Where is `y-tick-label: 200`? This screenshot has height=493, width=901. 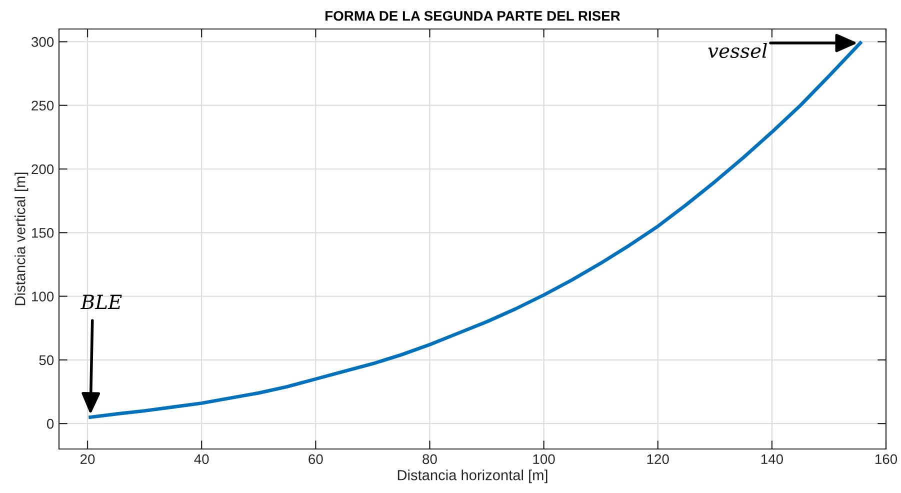 y-tick-label: 200 is located at coordinates (43, 169).